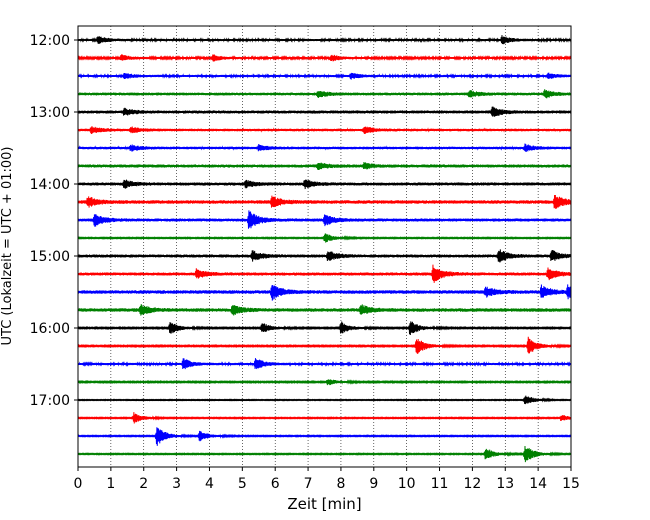  I want to click on x-axis-ticks: 0 1 2 3 4 5 6 7 8 9 10 11 12 13 14 15, so click(327, 479).